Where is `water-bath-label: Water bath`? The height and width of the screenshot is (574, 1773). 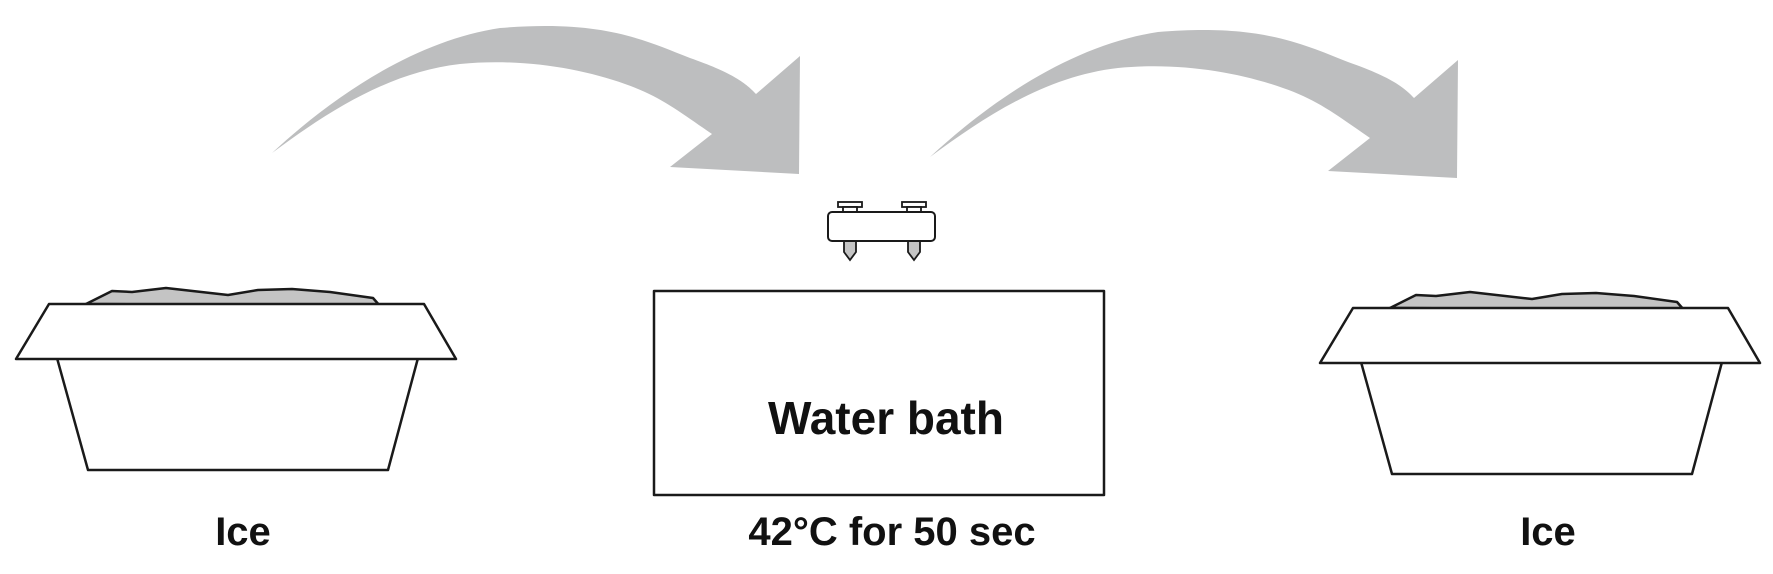 water-bath-label: Water bath is located at coordinates (886, 418).